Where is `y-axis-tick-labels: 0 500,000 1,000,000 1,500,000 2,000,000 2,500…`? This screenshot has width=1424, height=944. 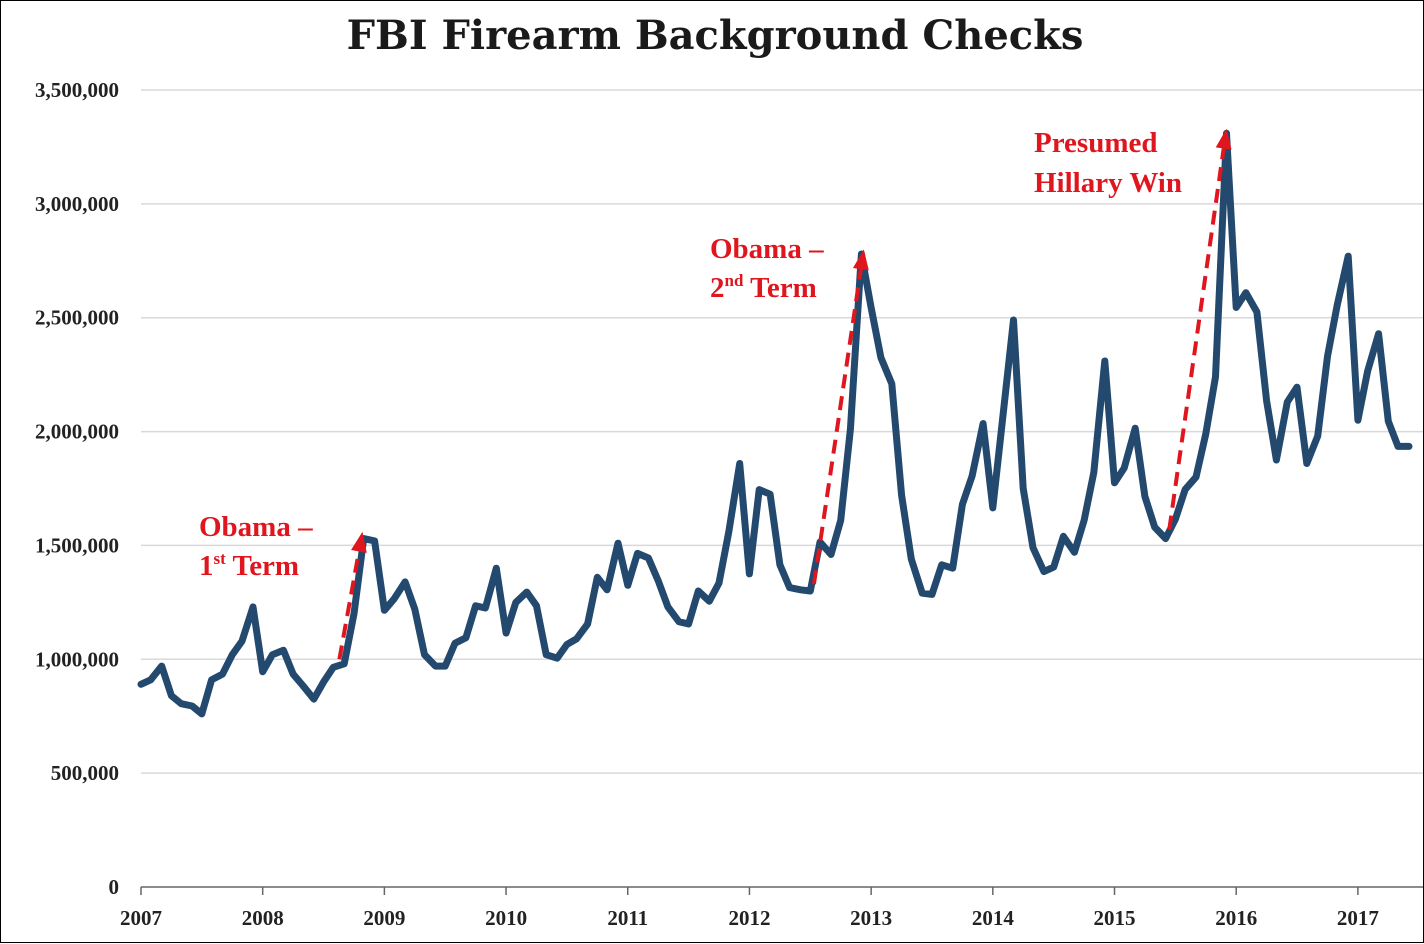 y-axis-tick-labels: 0 500,000 1,000,000 1,500,000 2,000,000 2,500… is located at coordinates (77, 488).